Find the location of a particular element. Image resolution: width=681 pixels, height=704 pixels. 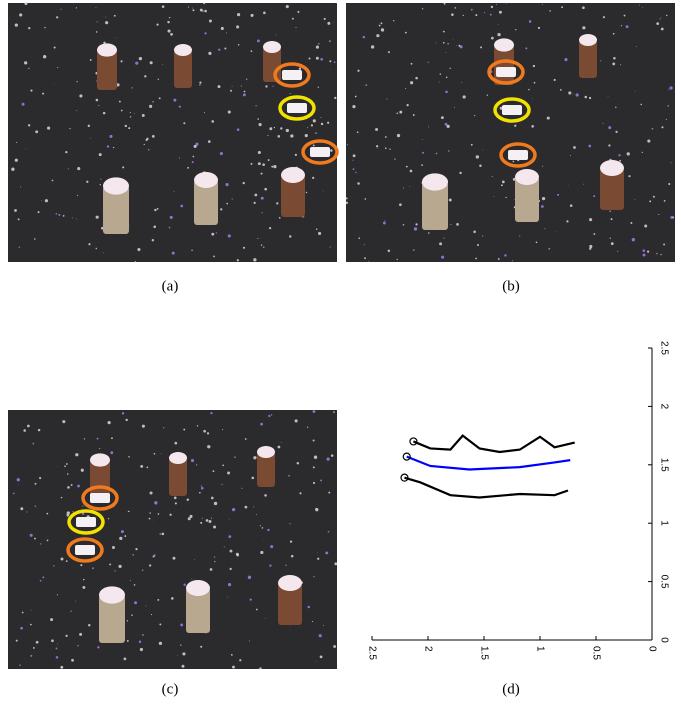

robot is located at coordinates (292, 75).